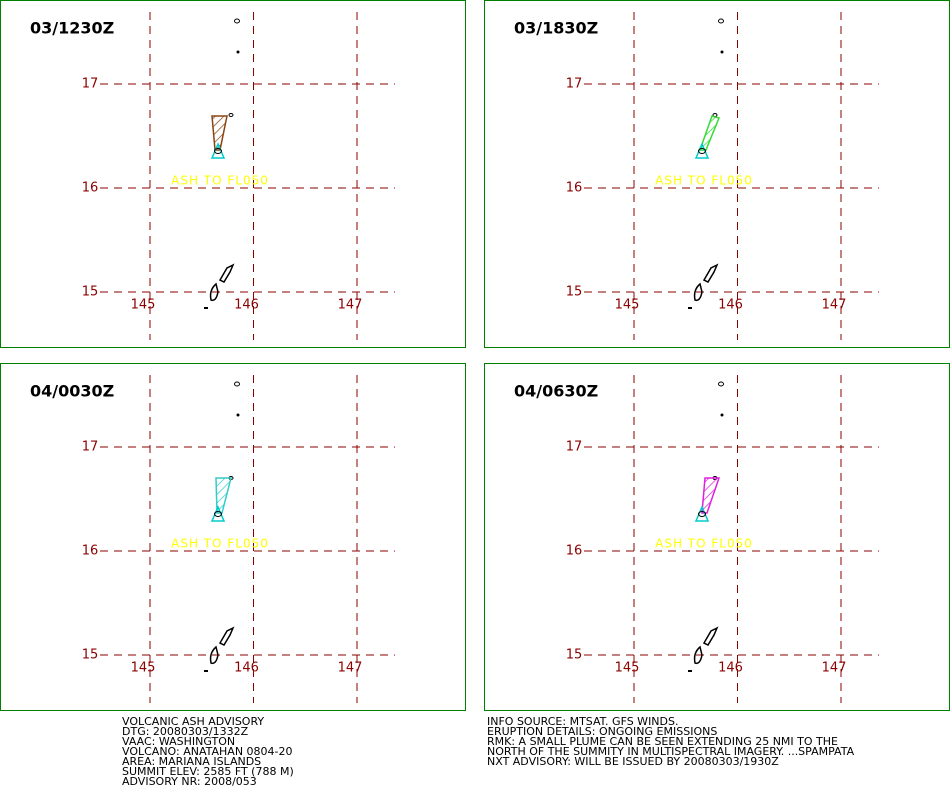  Describe the element at coordinates (191, 761) in the screenshot. I see `advisory-line: AREA: MARIANA ISLANDS` at that location.